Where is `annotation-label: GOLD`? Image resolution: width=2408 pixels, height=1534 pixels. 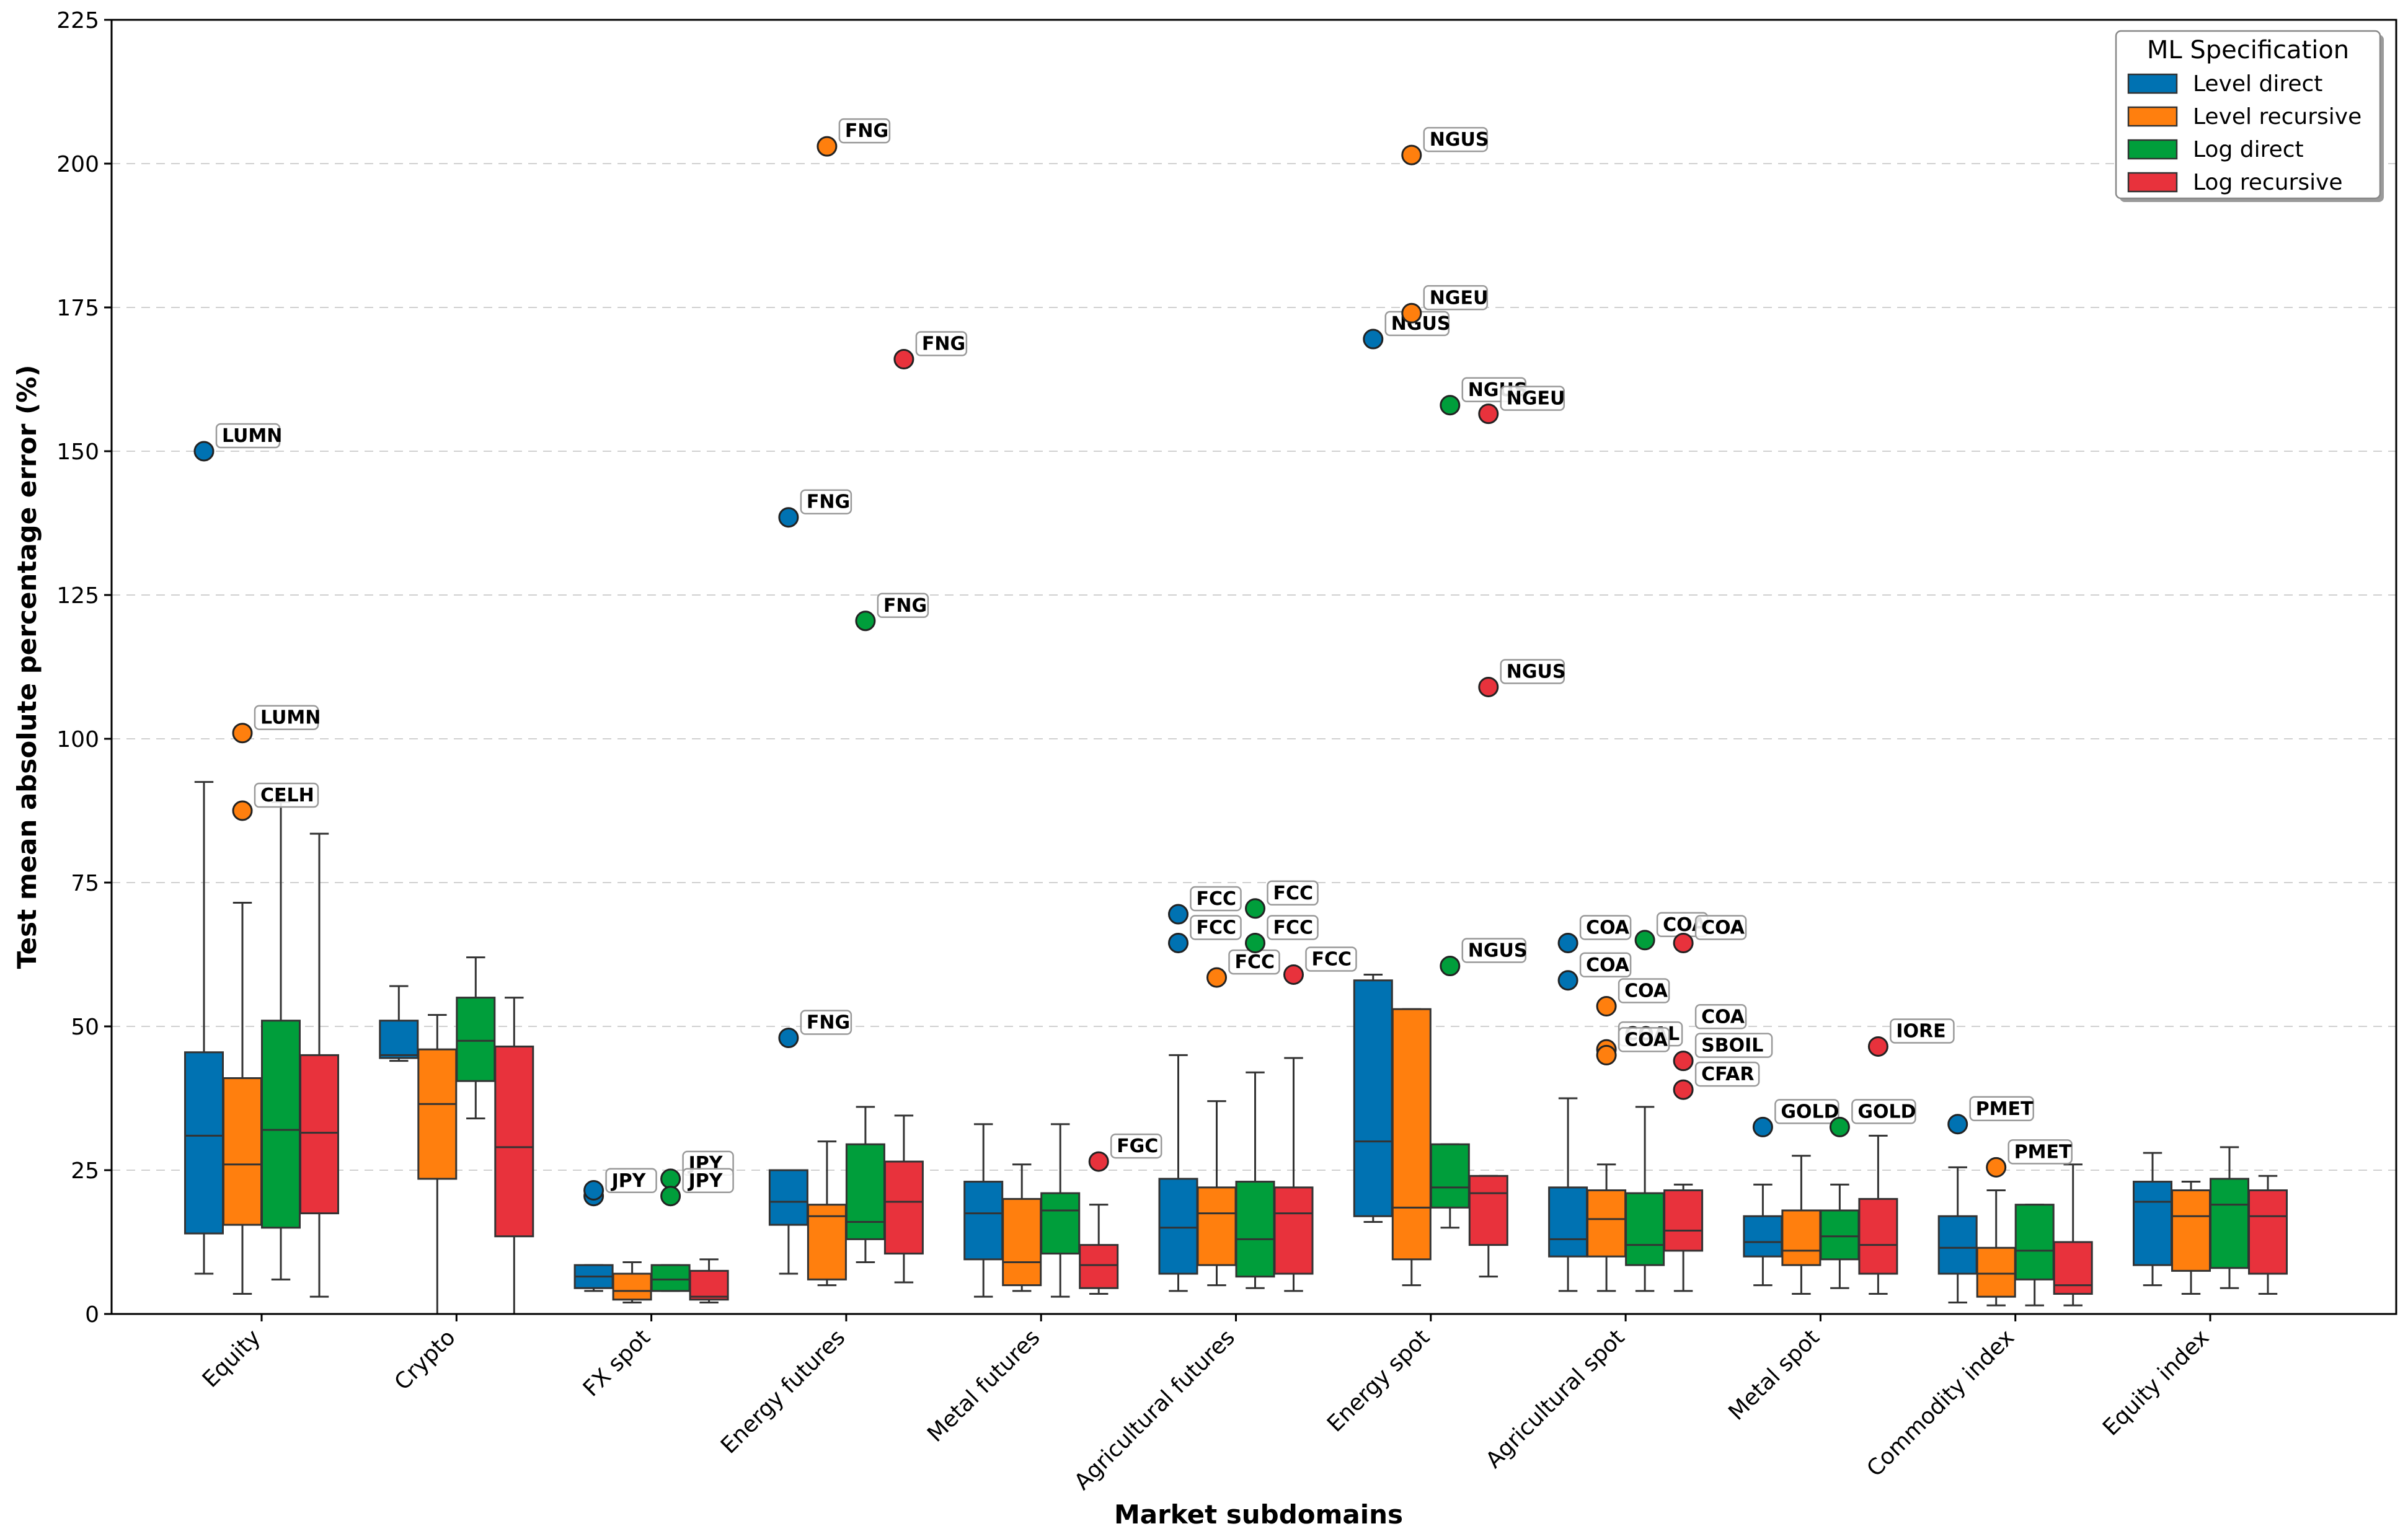
annotation-label: GOLD is located at coordinates (1887, 1111).